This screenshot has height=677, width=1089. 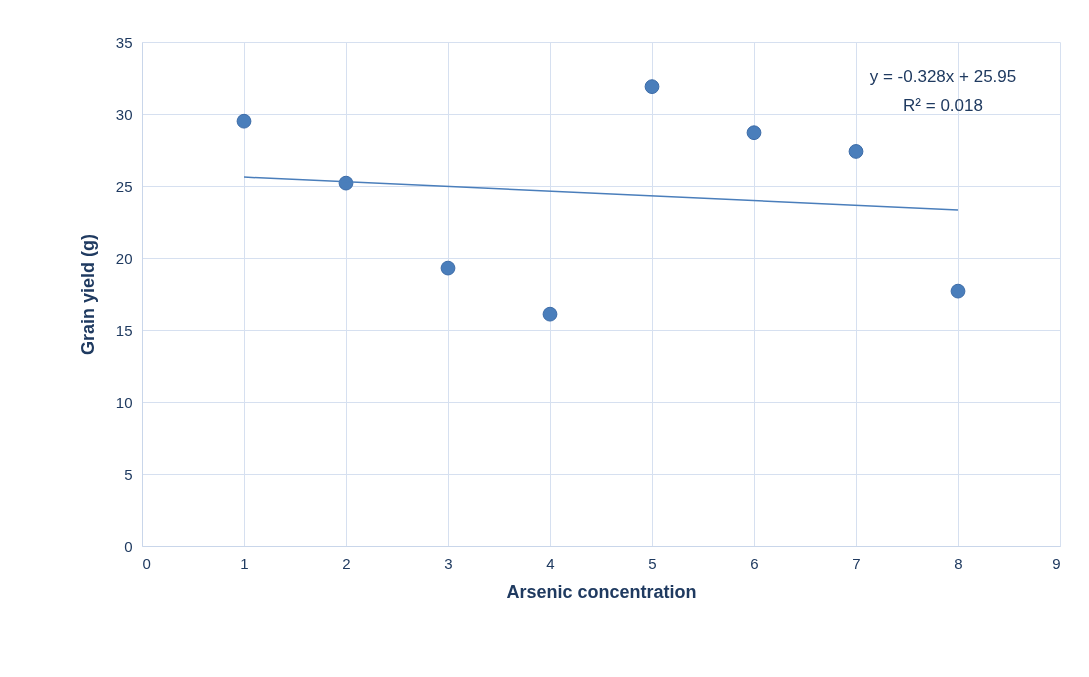 I want to click on y-tick-label: 30, so click(x=124, y=114).